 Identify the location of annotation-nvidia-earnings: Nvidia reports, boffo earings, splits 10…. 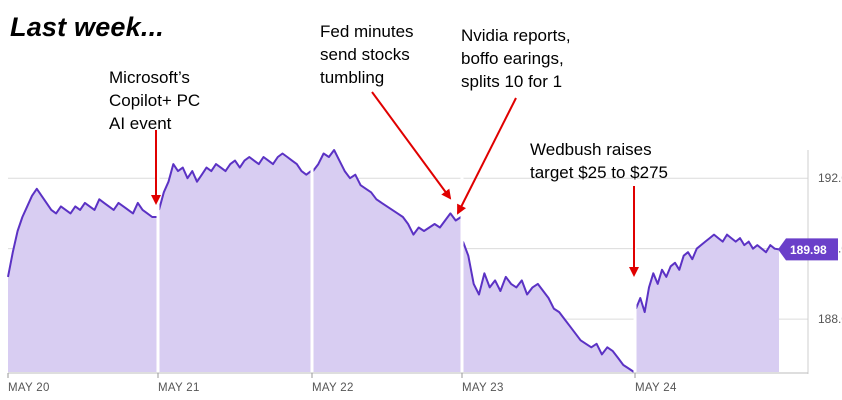
(516, 58).